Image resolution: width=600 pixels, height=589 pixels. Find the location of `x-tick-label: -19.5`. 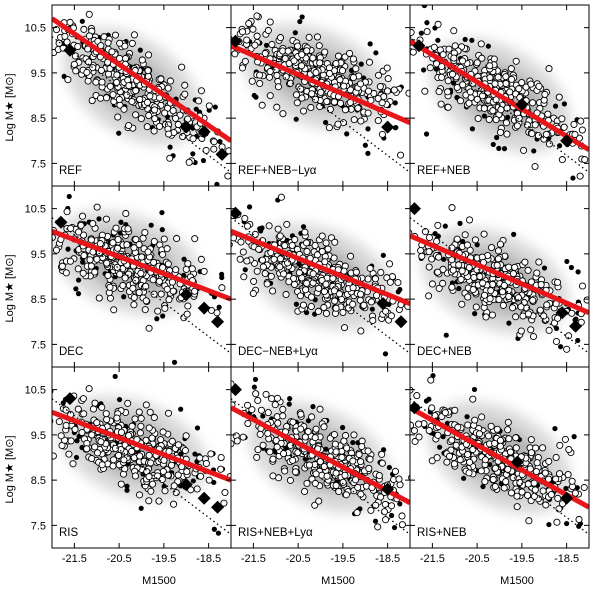

x-tick-label: -19.5 is located at coordinates (342, 559).